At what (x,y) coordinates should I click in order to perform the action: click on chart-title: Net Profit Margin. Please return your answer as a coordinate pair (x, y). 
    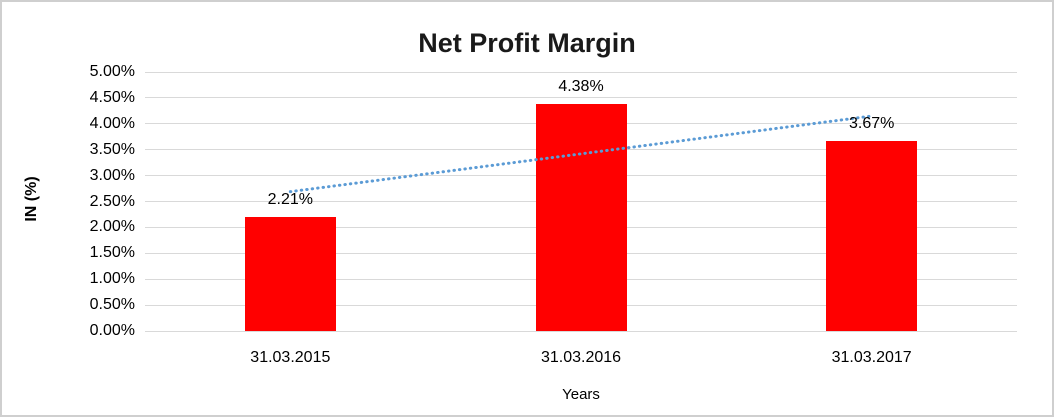
    Looking at the image, I should click on (527, 43).